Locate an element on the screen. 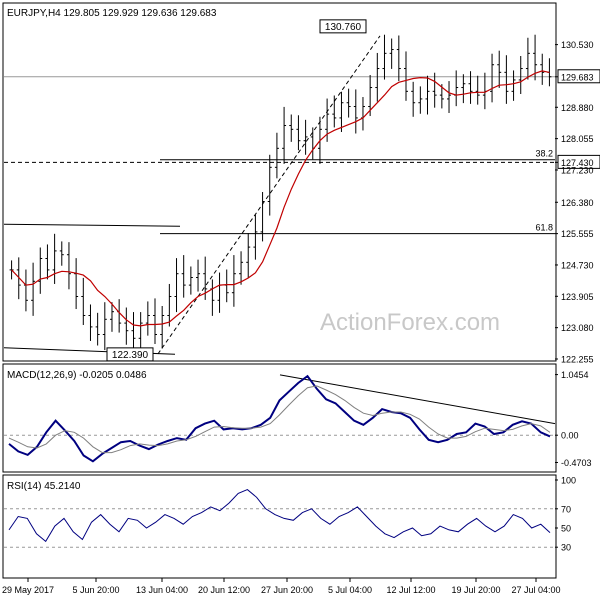 This screenshot has width=600, height=605. fib-label: 38.2 is located at coordinates (544, 154).